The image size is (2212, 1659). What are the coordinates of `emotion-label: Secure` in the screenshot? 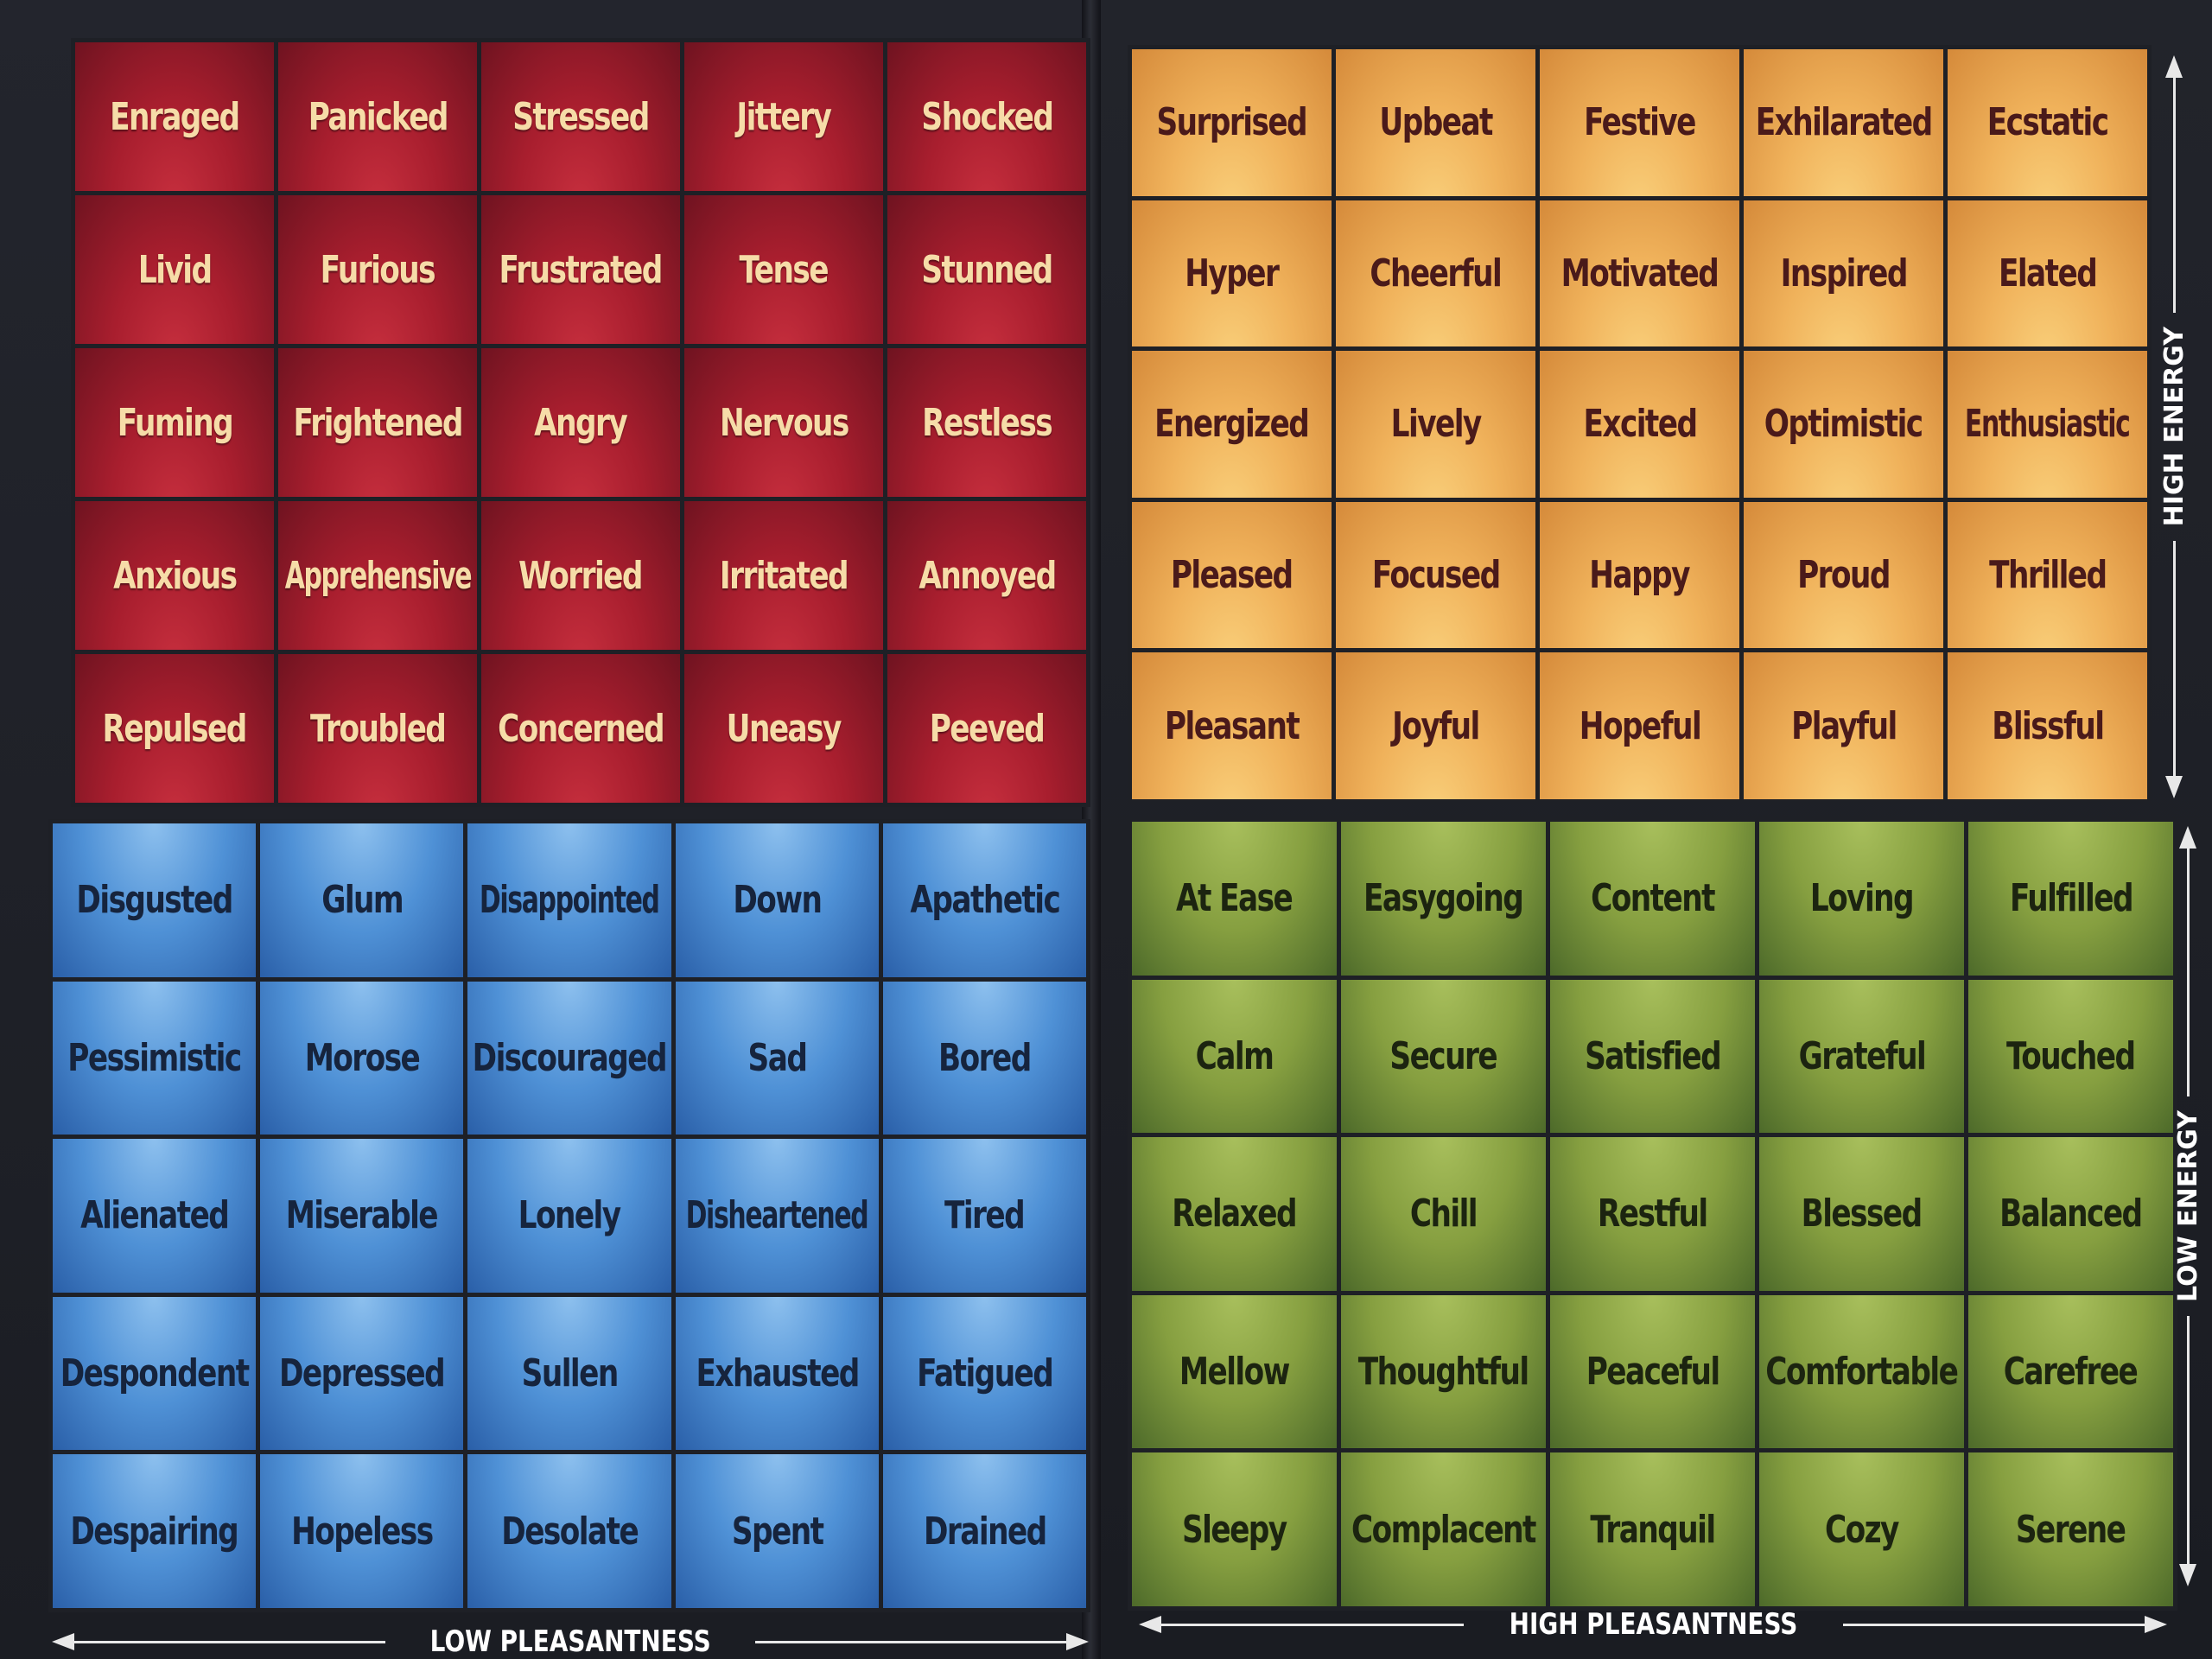 It's located at (1443, 1055).